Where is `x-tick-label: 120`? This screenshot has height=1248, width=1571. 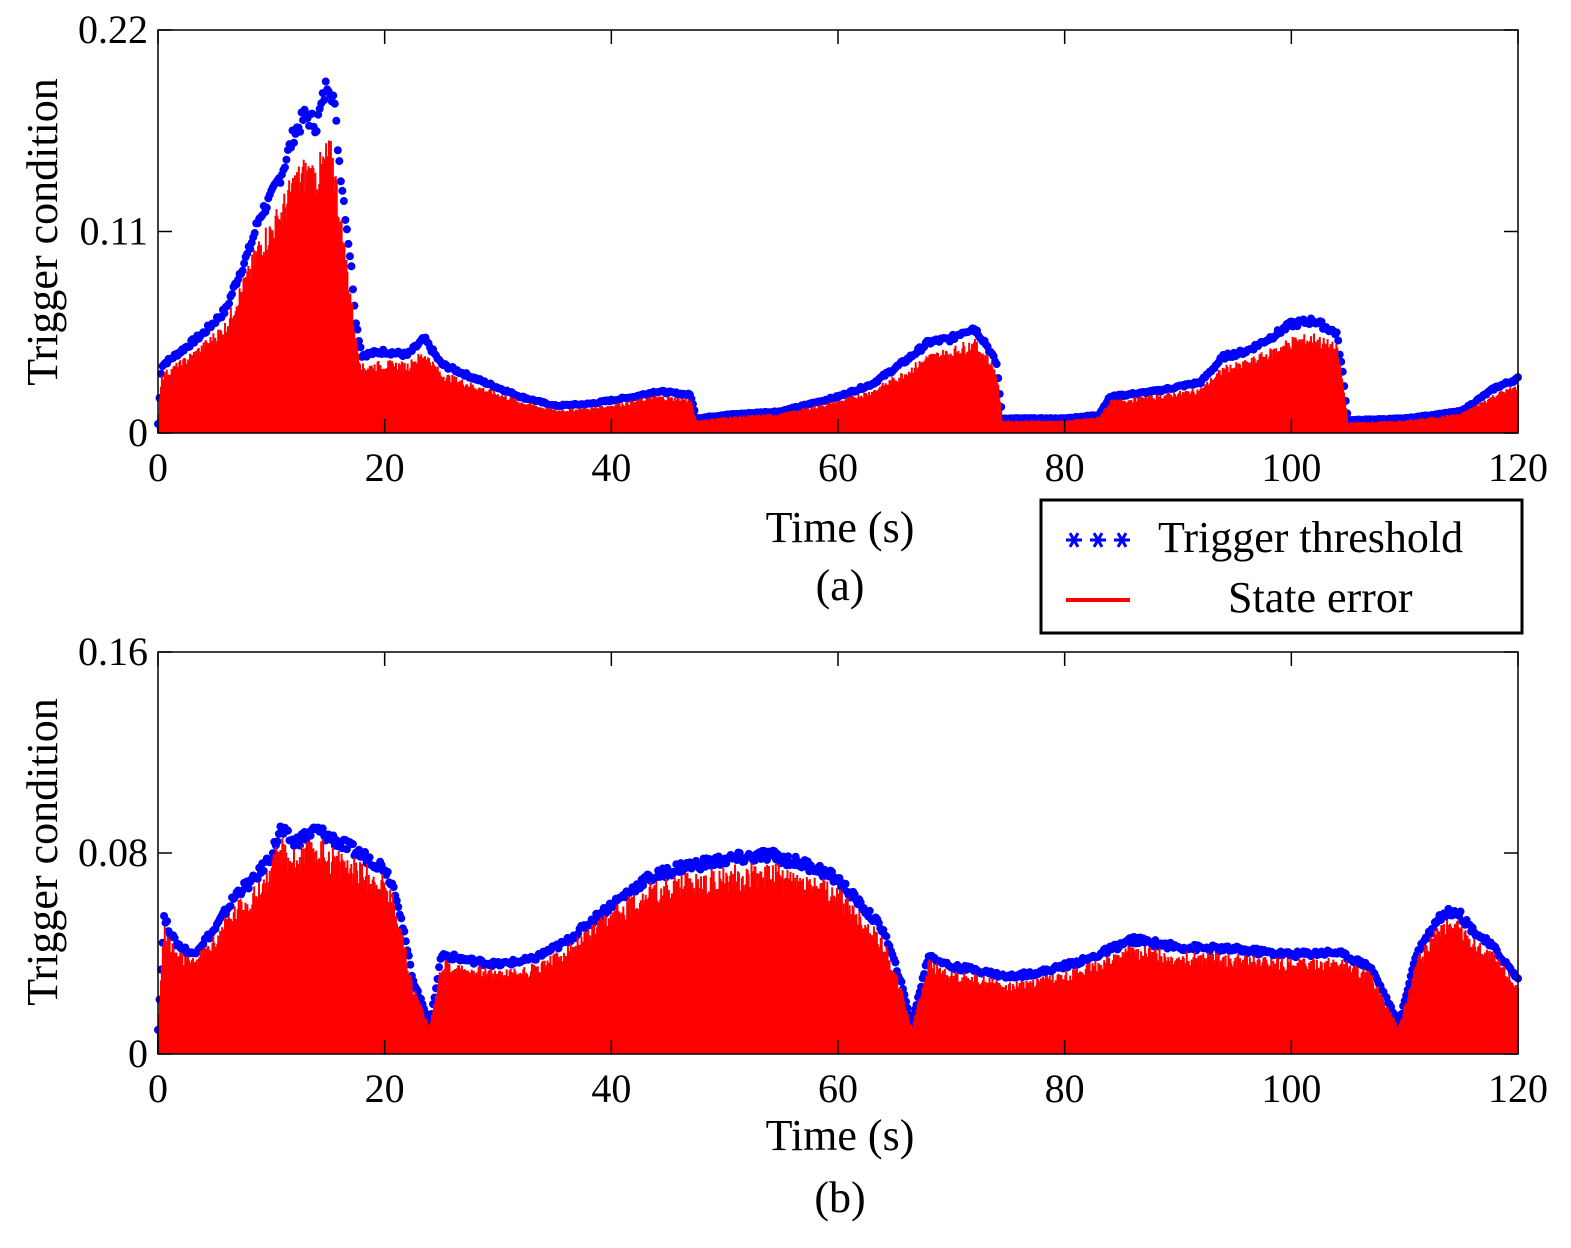 x-tick-label: 120 is located at coordinates (1518, 467).